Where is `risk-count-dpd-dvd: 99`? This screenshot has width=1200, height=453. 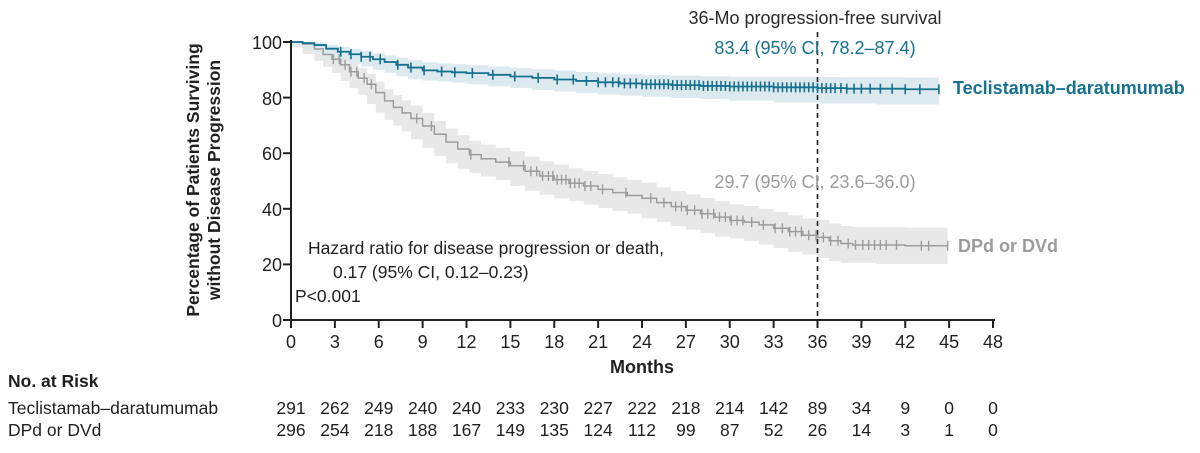
risk-count-dpd-dvd: 99 is located at coordinates (686, 430).